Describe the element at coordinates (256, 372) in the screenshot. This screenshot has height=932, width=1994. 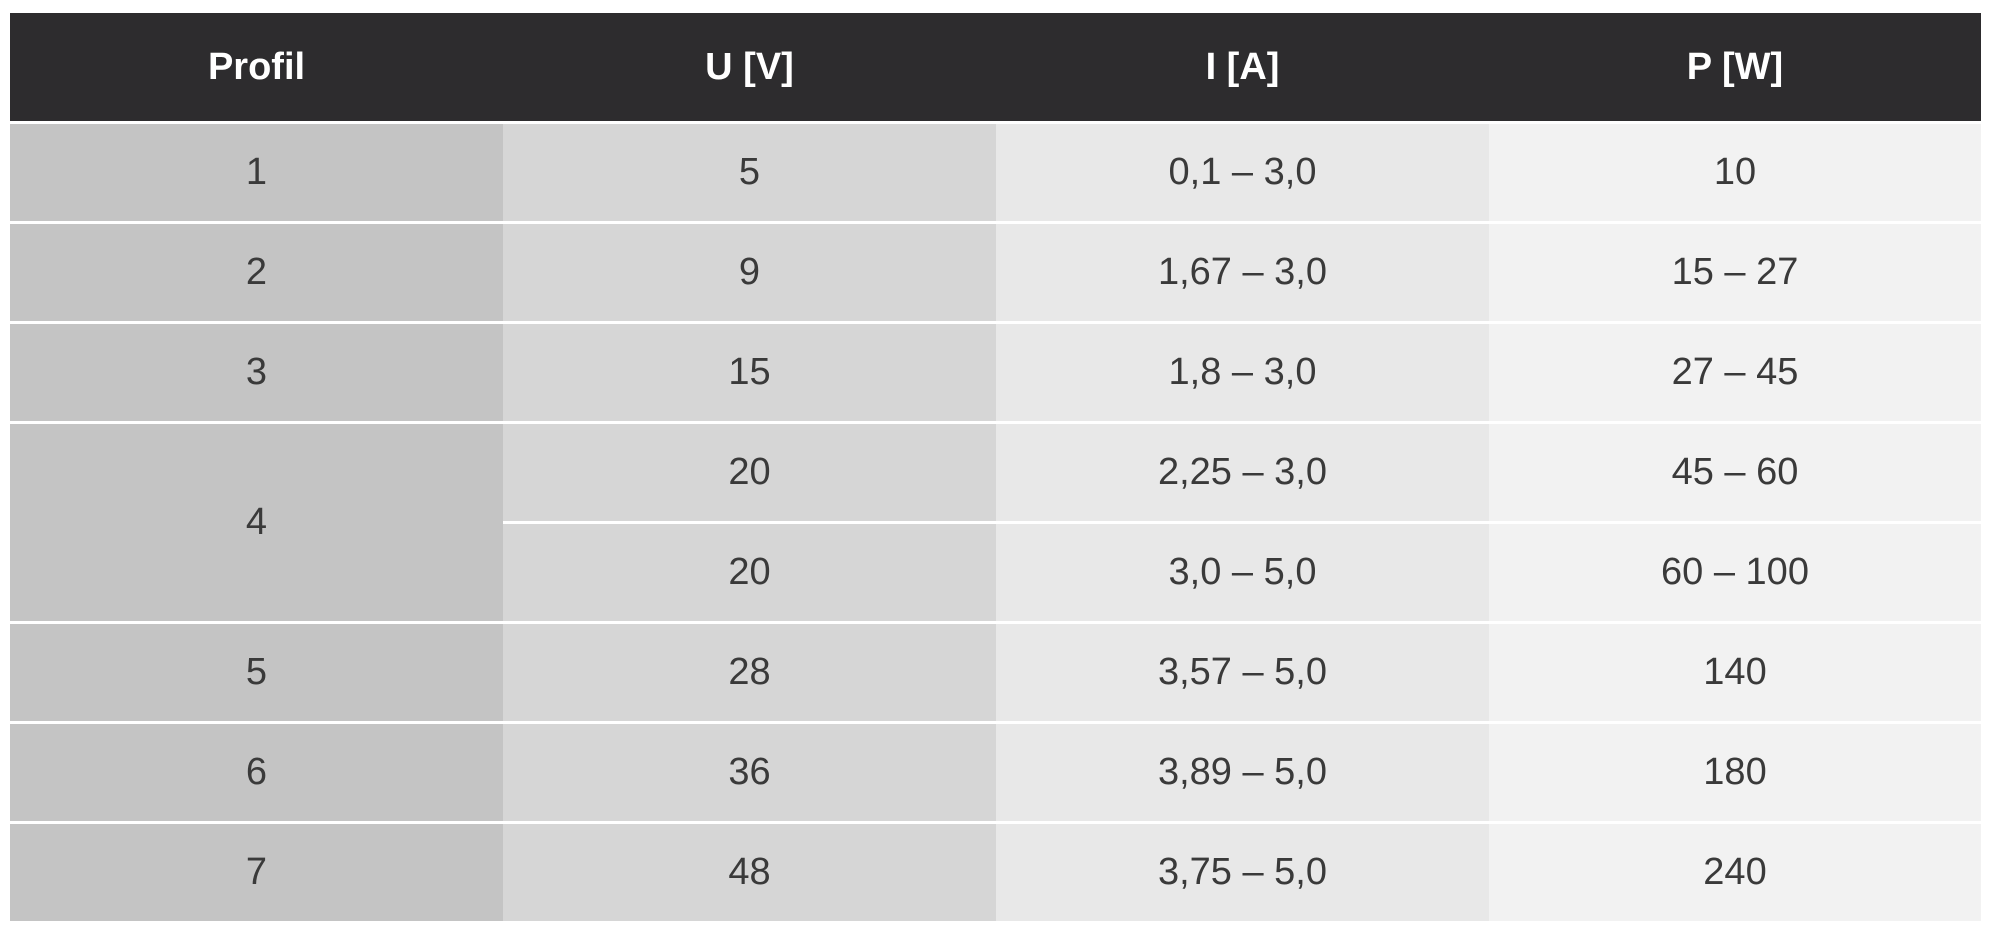
I see `profile-cell: 3` at that location.